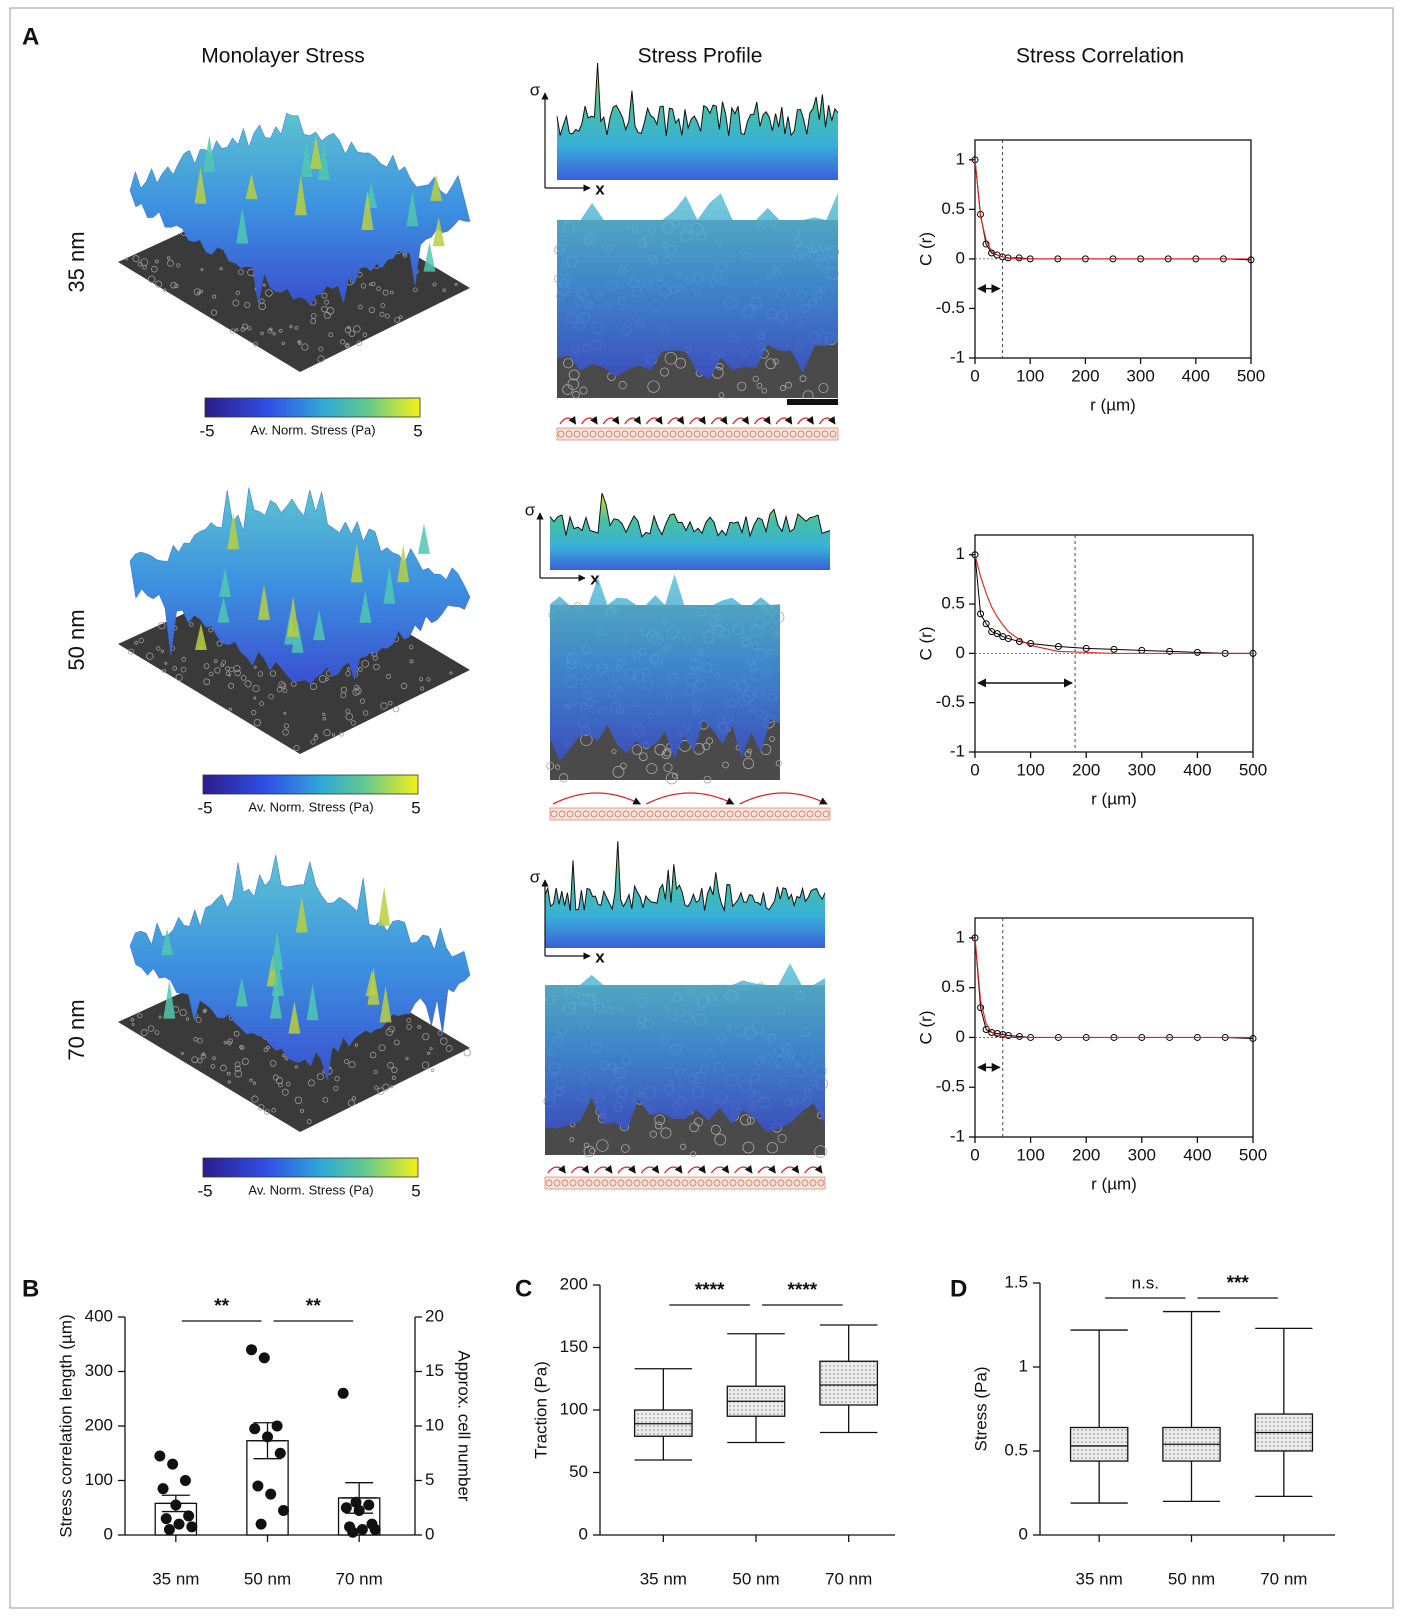 The width and height of the screenshot is (1403, 1617). Describe the element at coordinates (523, 1288) in the screenshot. I see `panel-label: C` at that location.